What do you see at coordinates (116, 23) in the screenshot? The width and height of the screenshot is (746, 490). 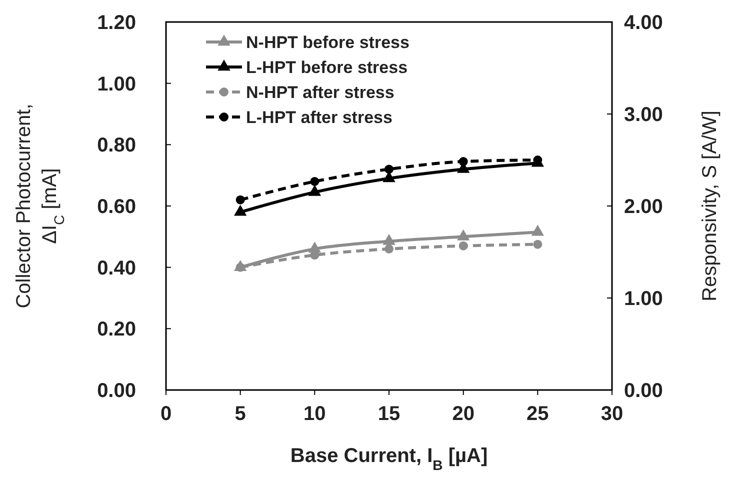 I see `y-tick-label: 1.20` at bounding box center [116, 23].